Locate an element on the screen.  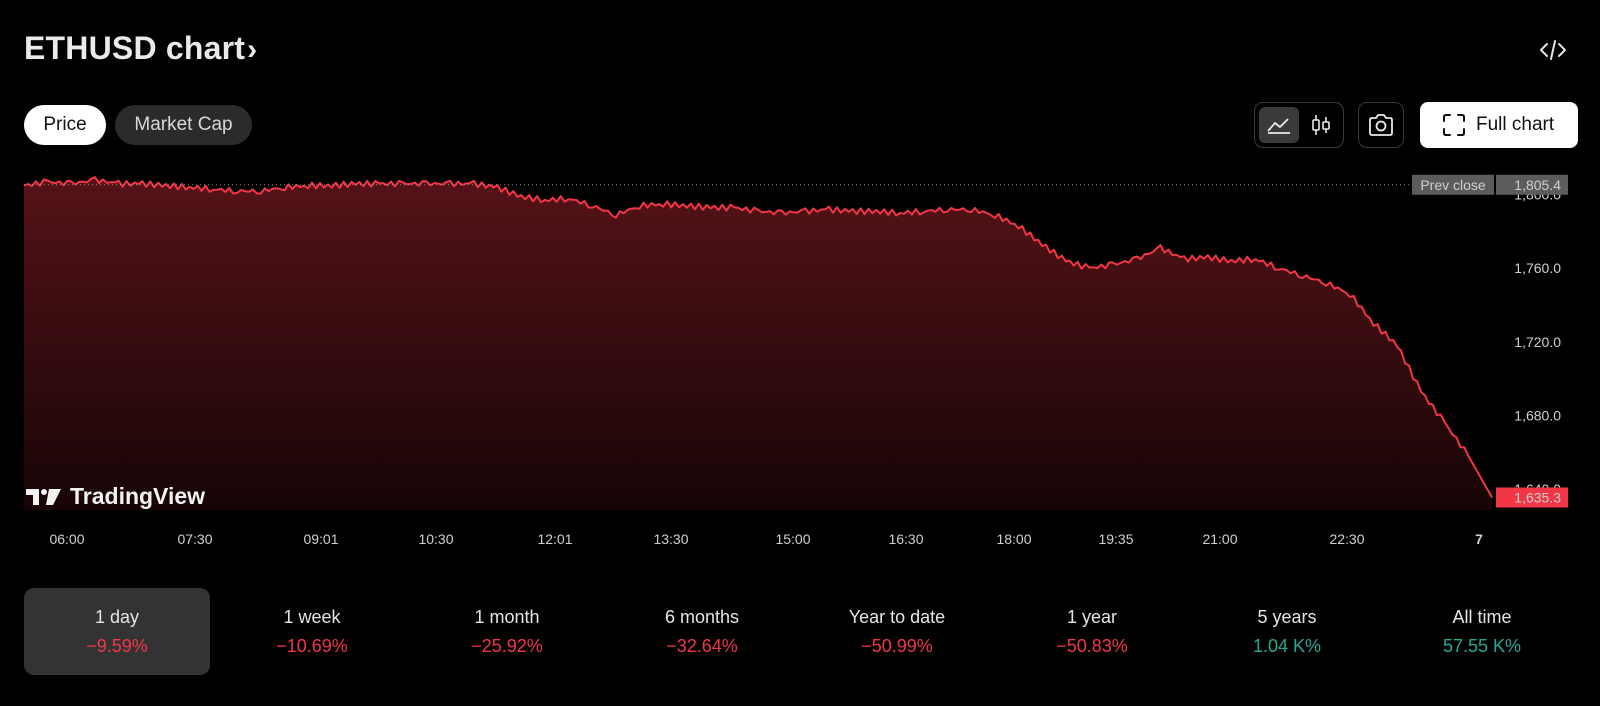
period-change: −10.69% is located at coordinates (312, 646).